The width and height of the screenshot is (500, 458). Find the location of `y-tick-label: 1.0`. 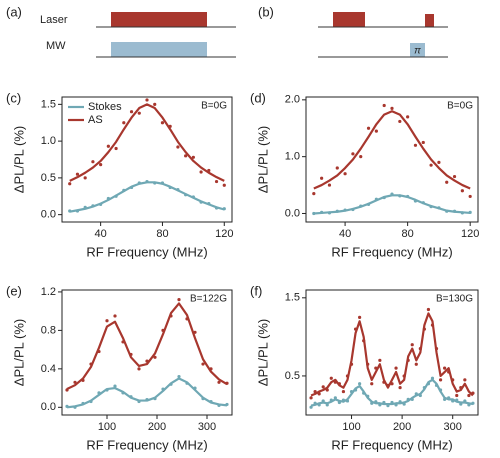

y-tick-label: 1.0 is located at coordinates (48, 141).